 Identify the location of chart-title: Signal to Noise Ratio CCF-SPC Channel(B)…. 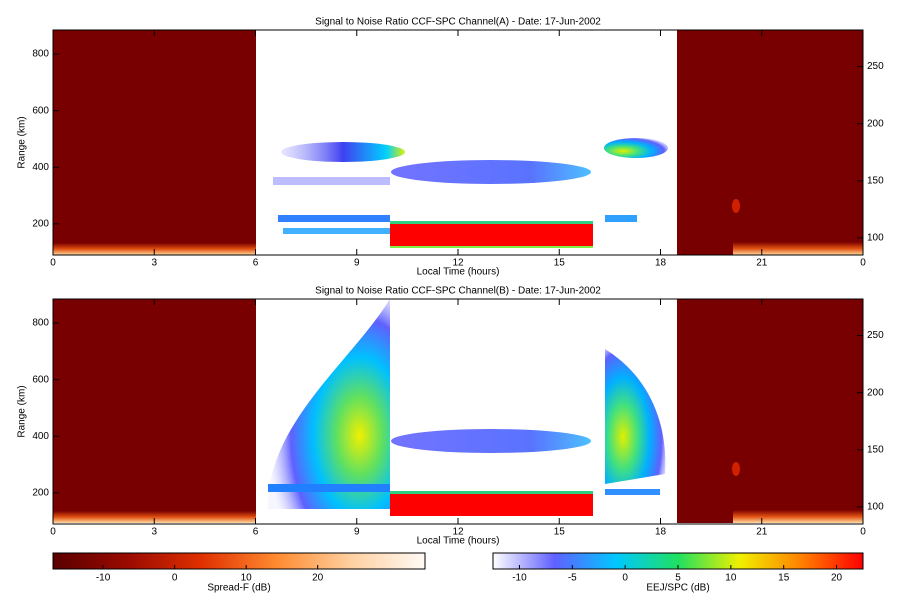
(458, 291).